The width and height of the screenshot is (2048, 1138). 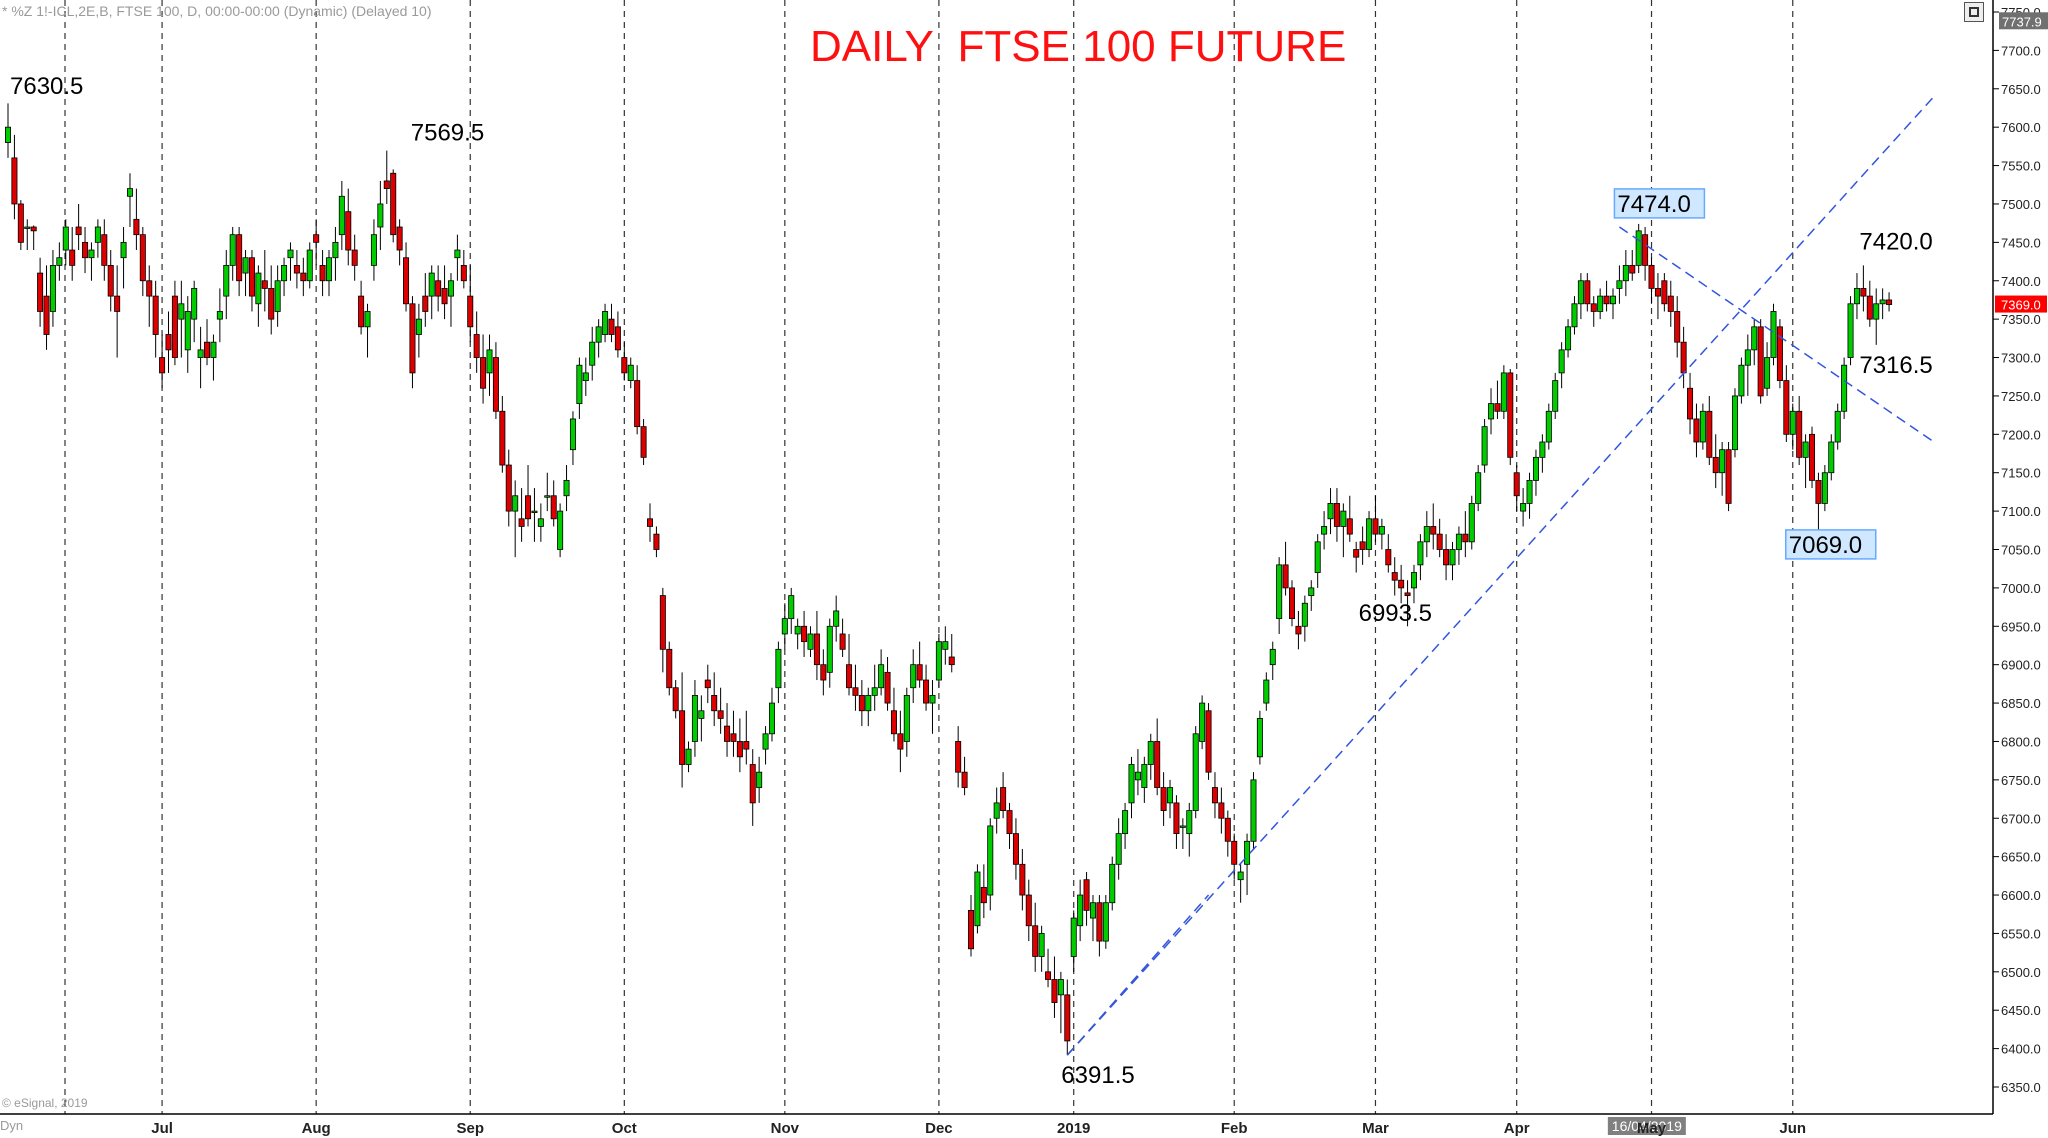 What do you see at coordinates (2021, 127) in the screenshot?
I see `y-tick-label: 7600.0` at bounding box center [2021, 127].